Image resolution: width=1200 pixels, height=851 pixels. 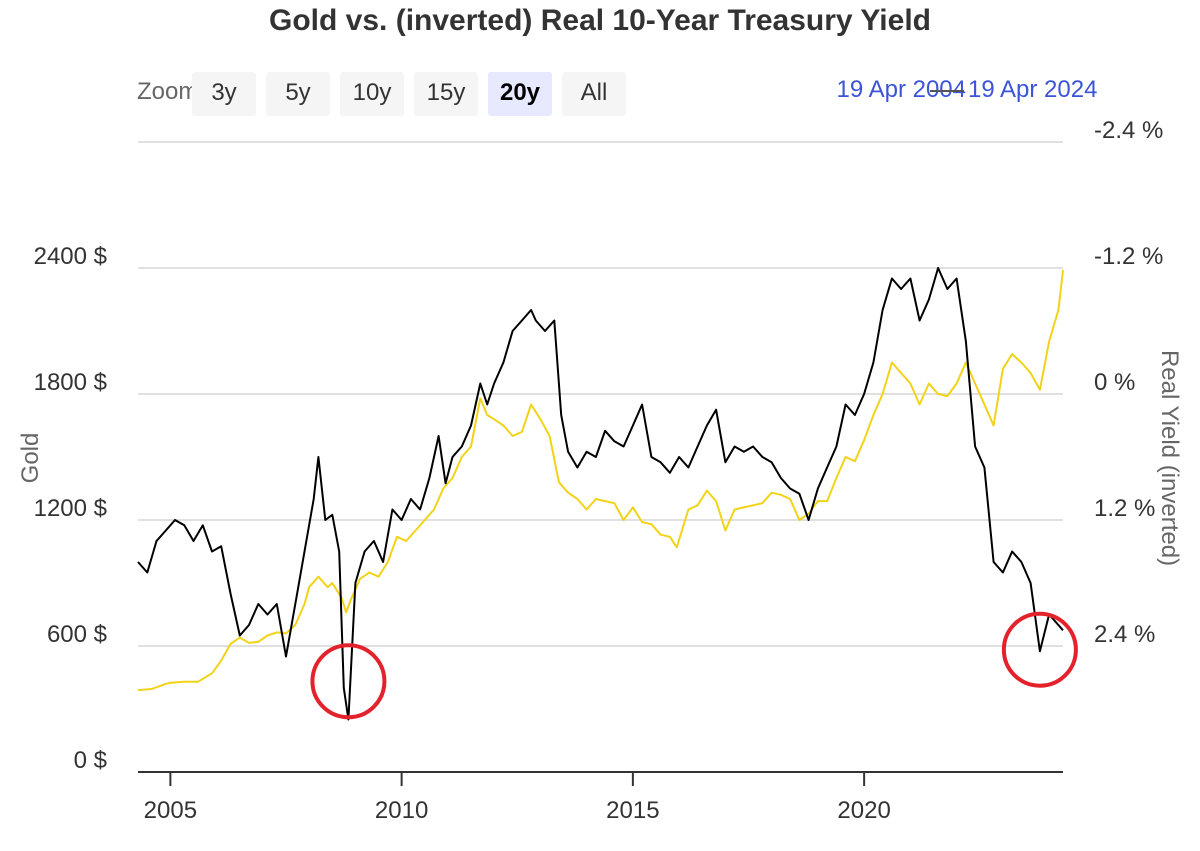 What do you see at coordinates (70, 382) in the screenshot?
I see `left-tick-label: 1800 $` at bounding box center [70, 382].